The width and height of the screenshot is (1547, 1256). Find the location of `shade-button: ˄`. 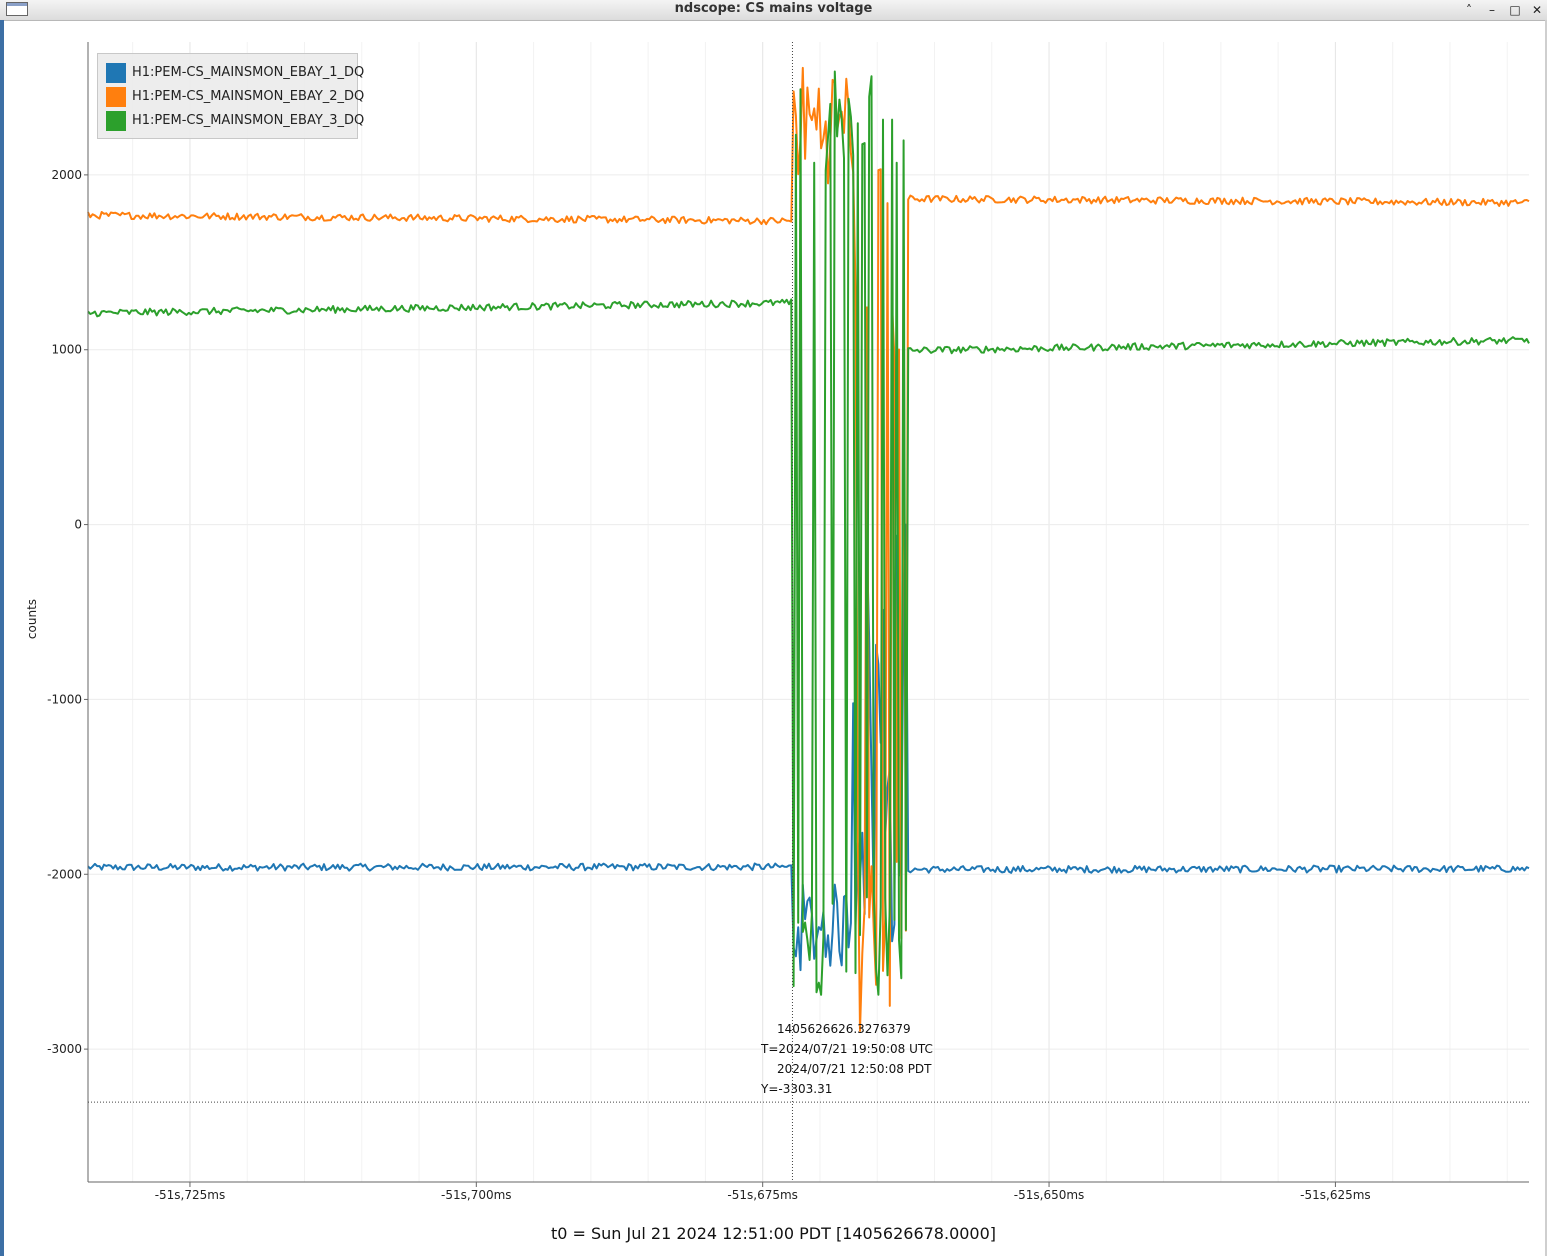

shade-button: ˄ is located at coordinates (1469, 10).